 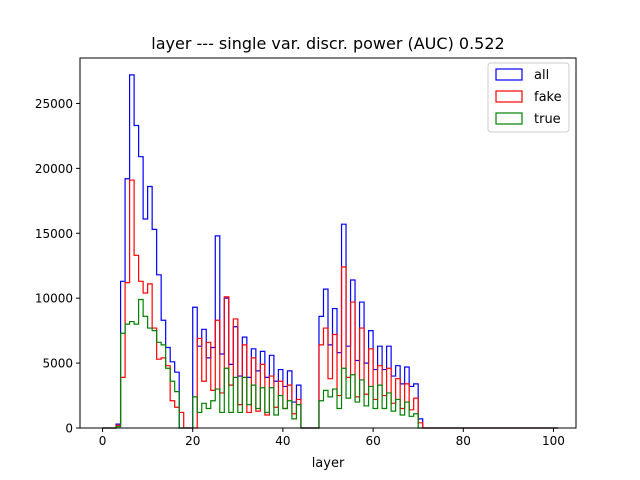 What do you see at coordinates (57, 266) in the screenshot?
I see `y-axis-ticks: 0 5000 10000 15000 20000 25000` at bounding box center [57, 266].